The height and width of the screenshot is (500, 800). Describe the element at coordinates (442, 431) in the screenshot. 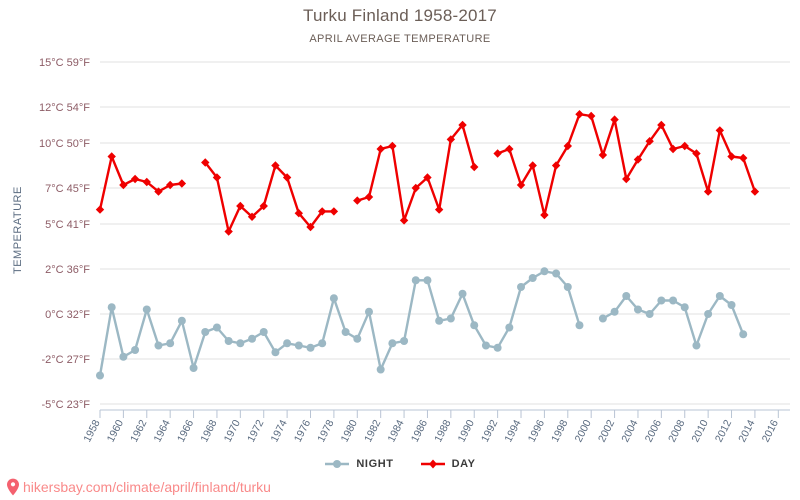

I see `x-axis-tick-label: 1988` at that location.